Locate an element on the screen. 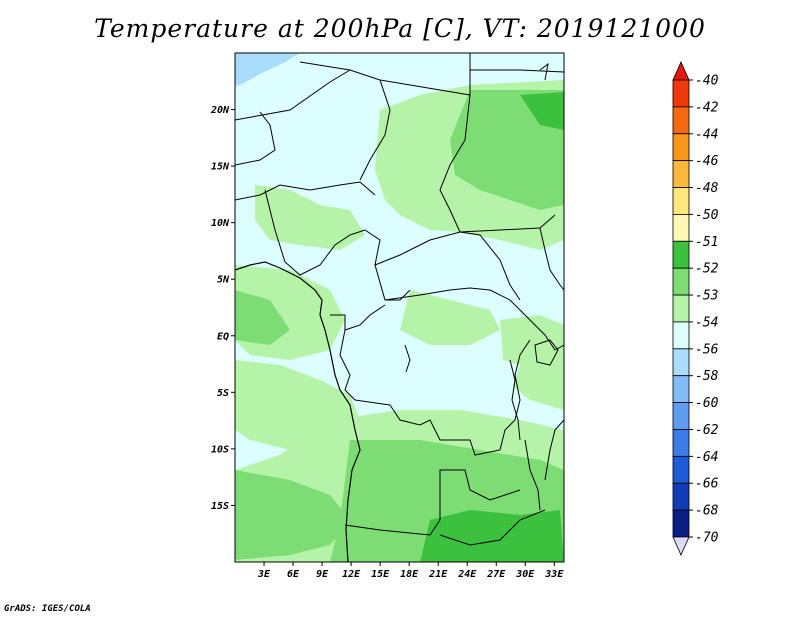 Image resolution: width=800 pixels, height=618 pixels. lakes is located at coordinates (481, 425).